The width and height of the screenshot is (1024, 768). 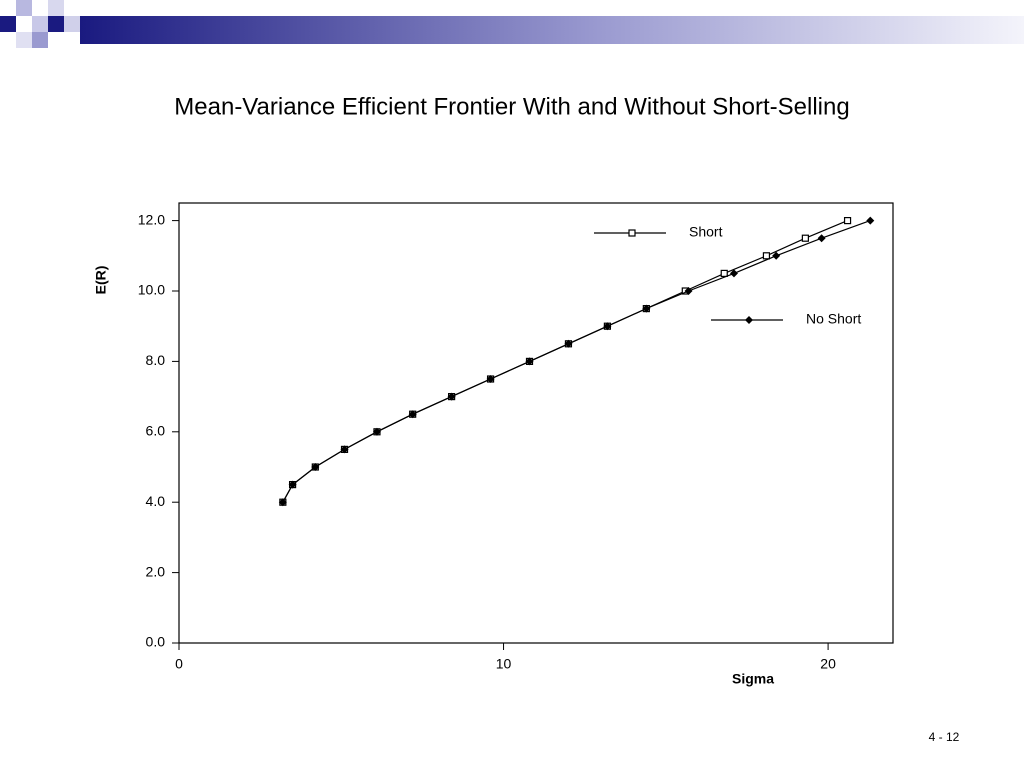 What do you see at coordinates (828, 664) in the screenshot?
I see `x-tick-label: 20` at bounding box center [828, 664].